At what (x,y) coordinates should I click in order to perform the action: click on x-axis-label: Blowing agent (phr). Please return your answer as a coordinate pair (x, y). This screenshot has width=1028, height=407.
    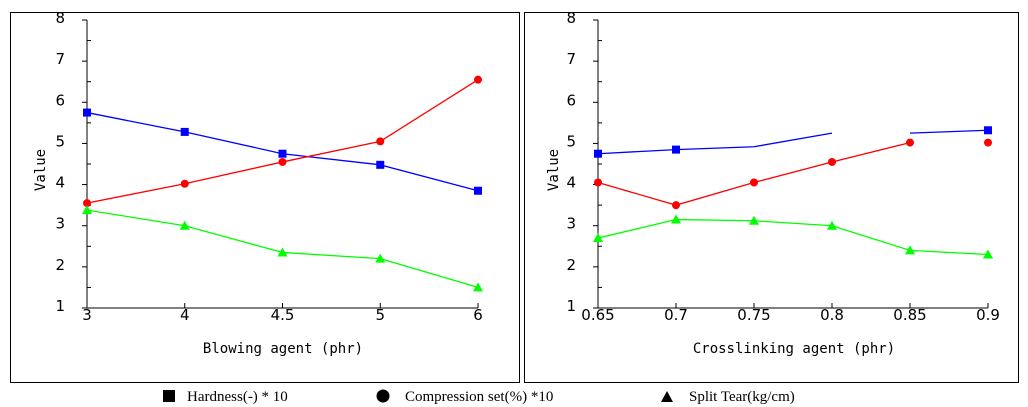
    Looking at the image, I should click on (283, 349).